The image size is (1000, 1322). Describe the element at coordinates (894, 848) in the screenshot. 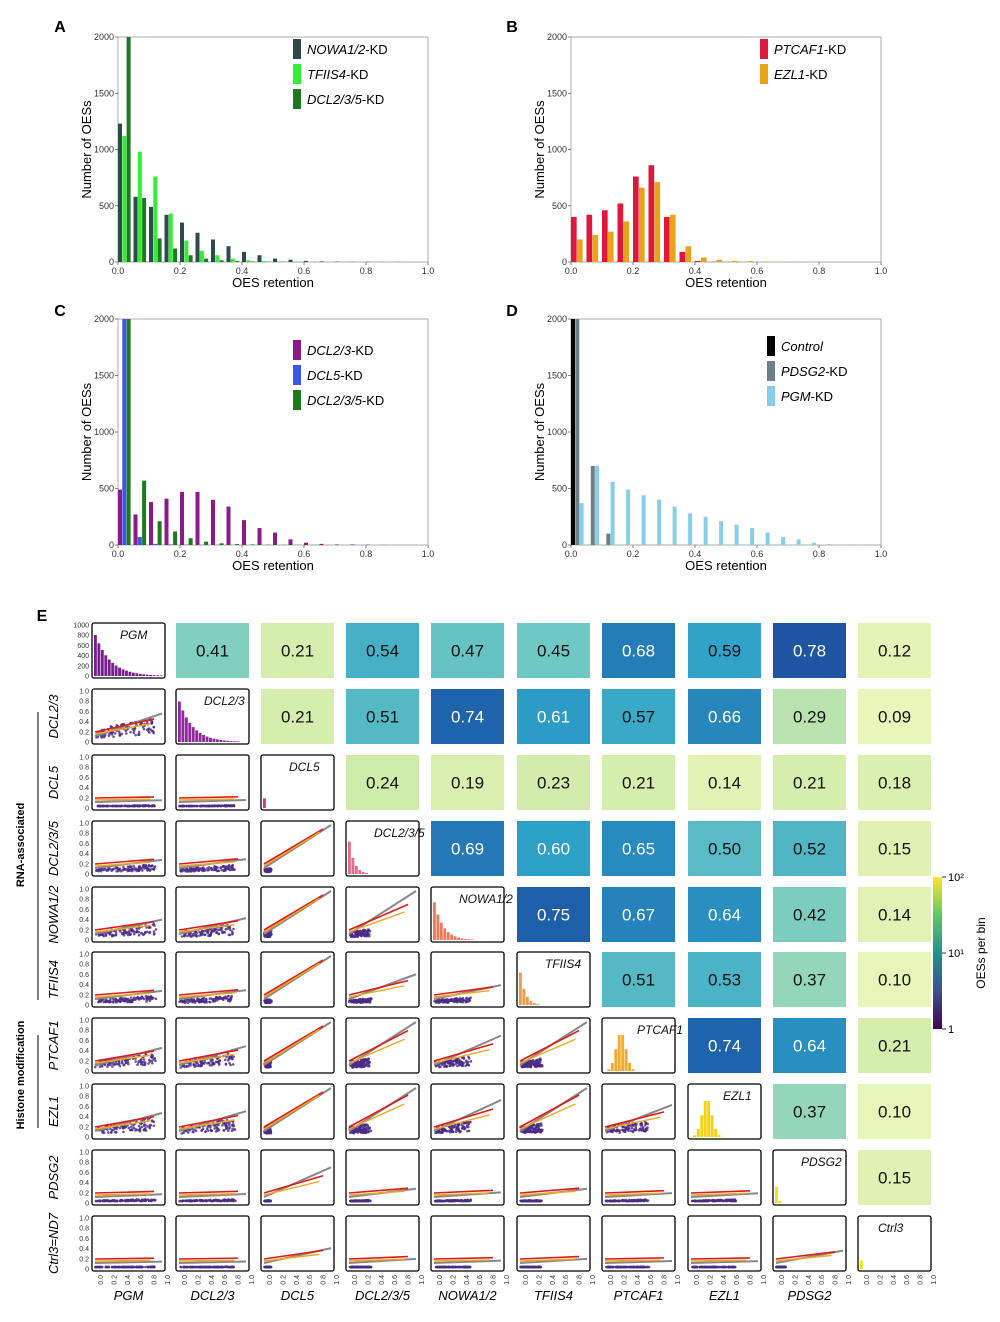

I see `correlation-cell: 0.15` at that location.